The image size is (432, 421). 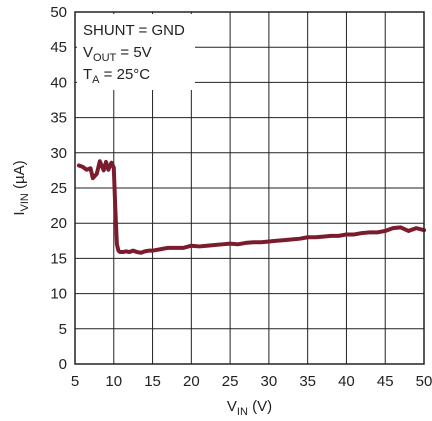 I want to click on annotation-line: VOUT = 5V, so click(x=117, y=54).